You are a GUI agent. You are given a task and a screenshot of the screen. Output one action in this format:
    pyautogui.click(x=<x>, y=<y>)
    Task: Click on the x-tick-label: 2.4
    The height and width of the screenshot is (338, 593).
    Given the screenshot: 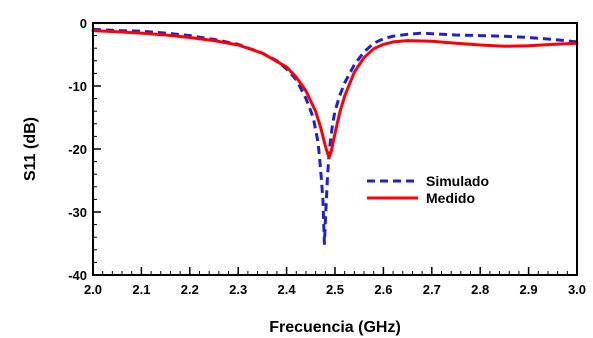 What is the action you would take?
    pyautogui.click(x=287, y=289)
    